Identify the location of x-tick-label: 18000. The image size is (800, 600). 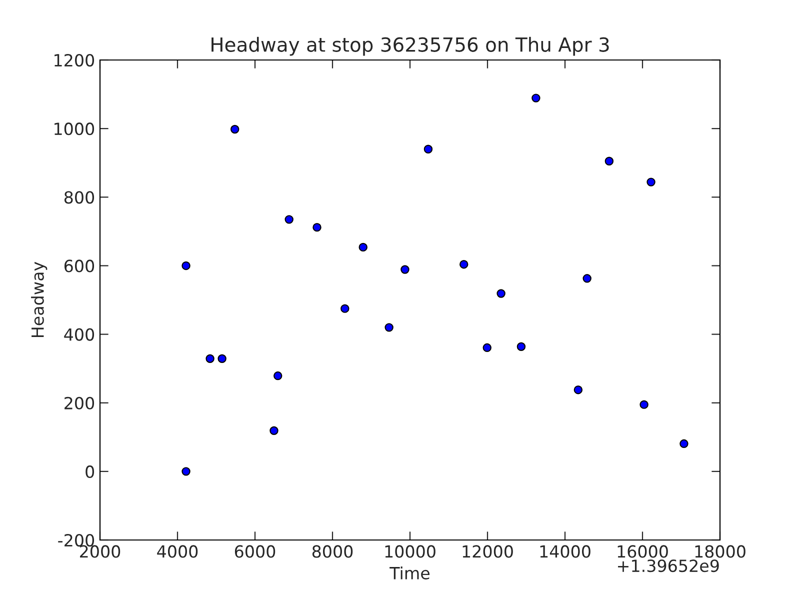
(720, 551).